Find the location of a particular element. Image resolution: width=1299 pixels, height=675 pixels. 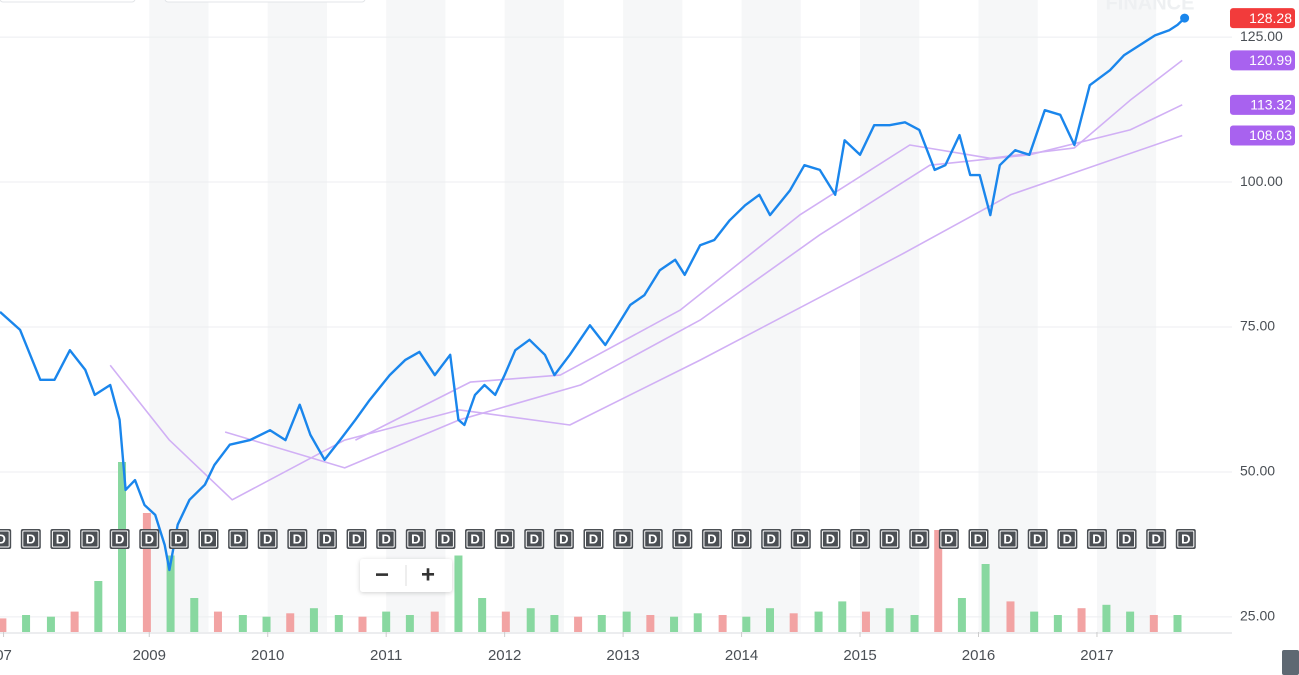

x-tick-label: 2012 is located at coordinates (504, 655).